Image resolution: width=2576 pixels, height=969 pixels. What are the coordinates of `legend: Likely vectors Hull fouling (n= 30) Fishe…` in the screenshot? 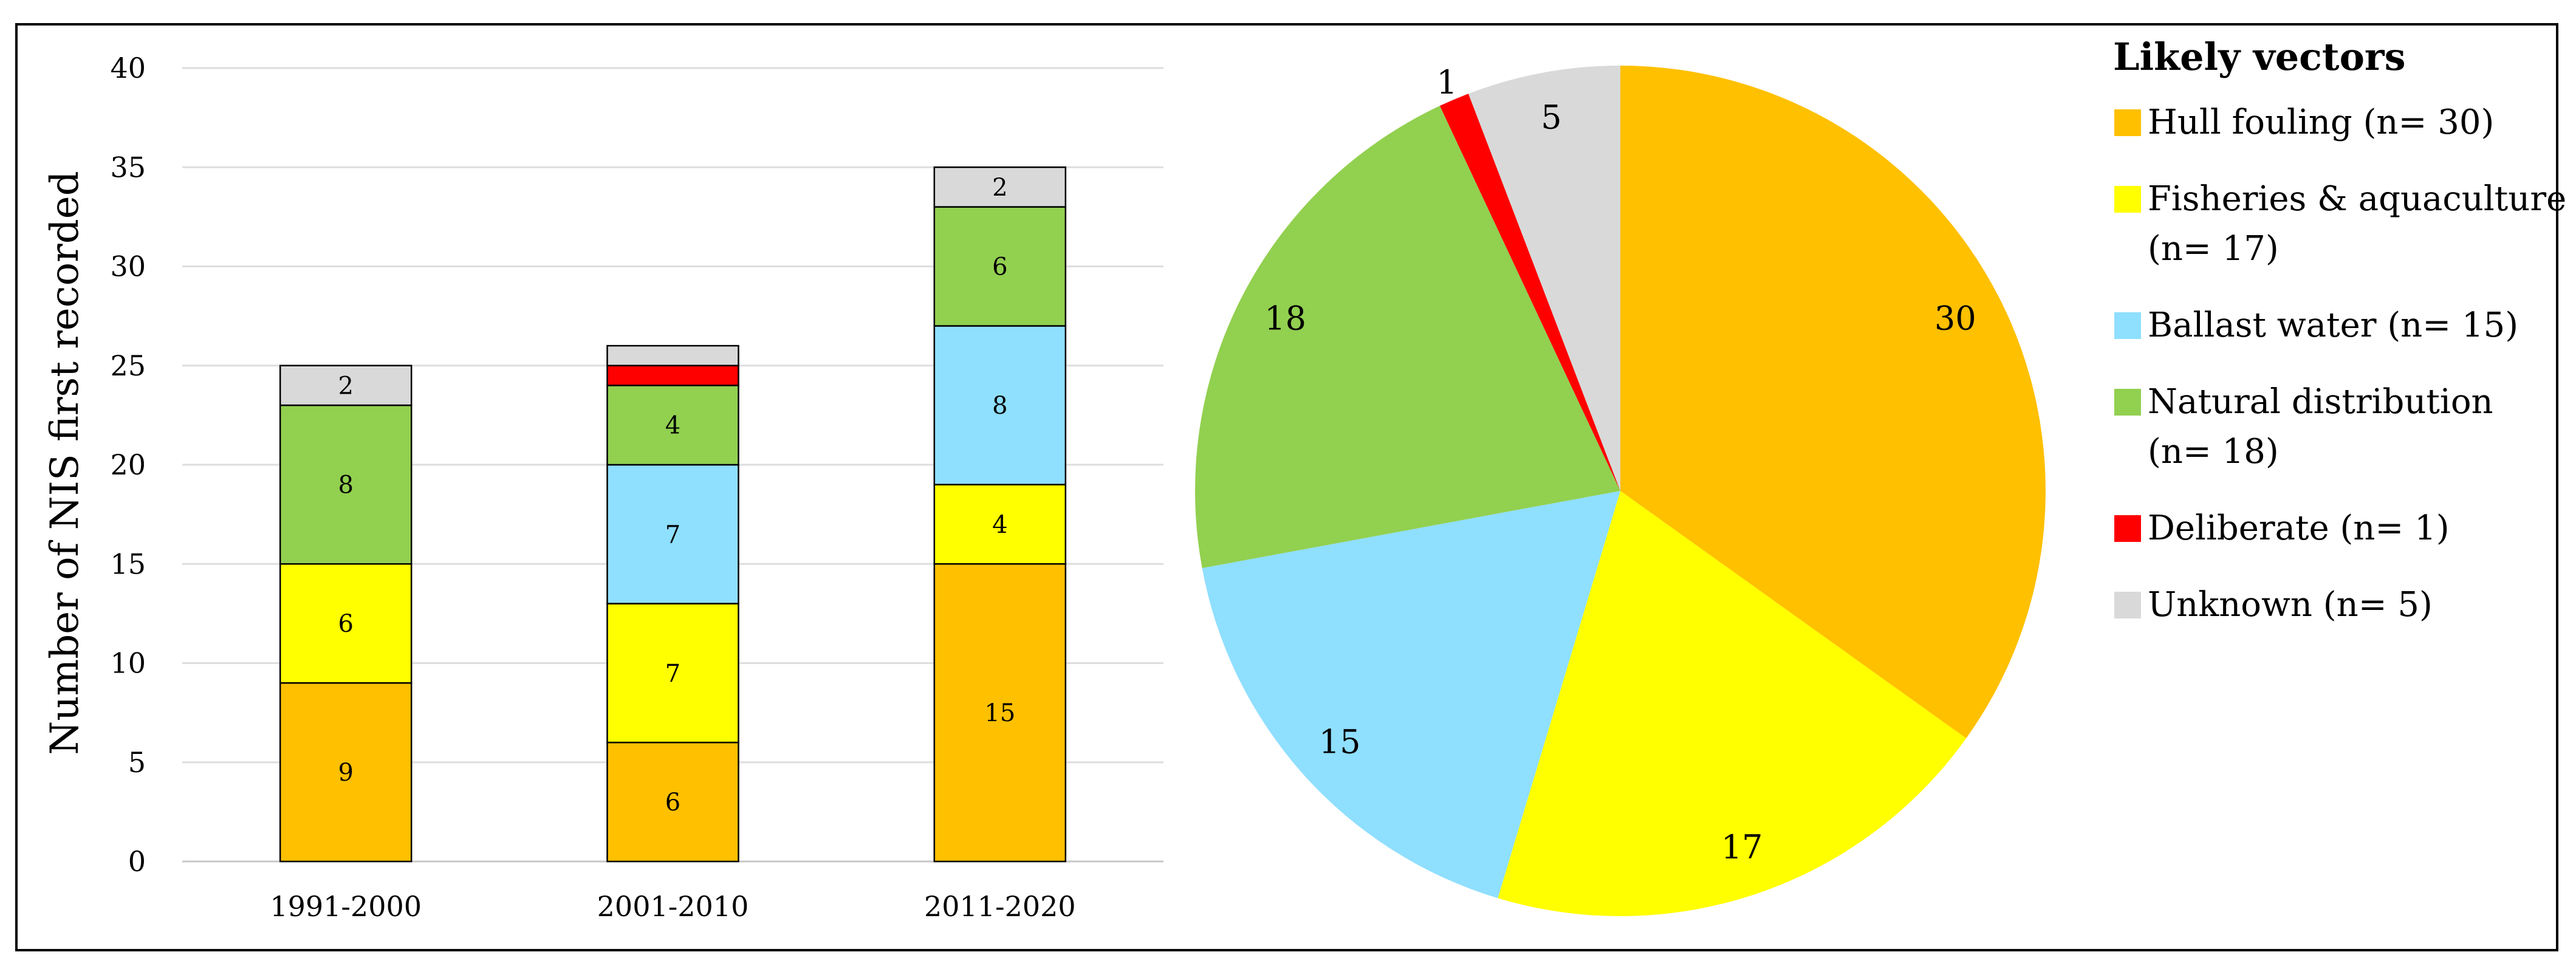 It's located at (2339, 330).